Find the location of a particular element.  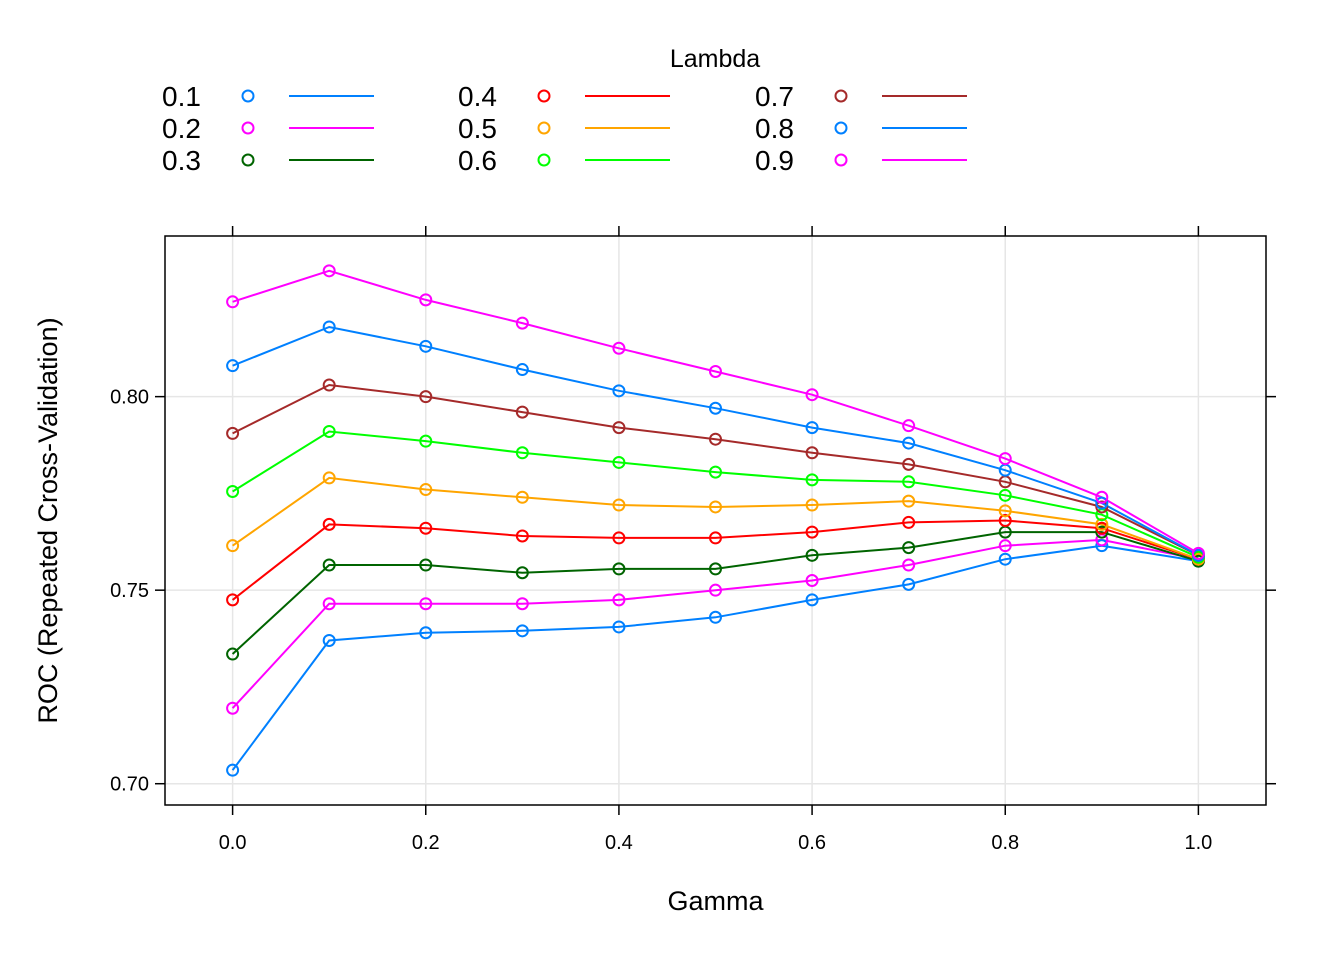

series-line-lambda-0.4 is located at coordinates (715, 560).